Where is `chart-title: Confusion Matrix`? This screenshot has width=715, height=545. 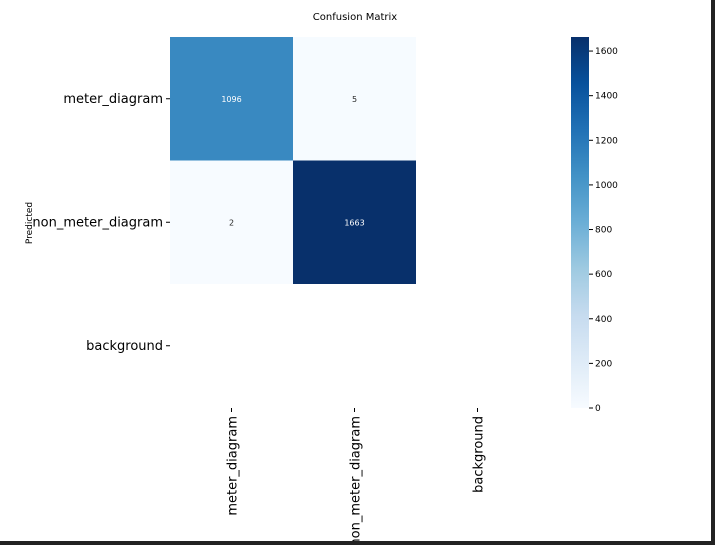
chart-title: Confusion Matrix is located at coordinates (355, 17).